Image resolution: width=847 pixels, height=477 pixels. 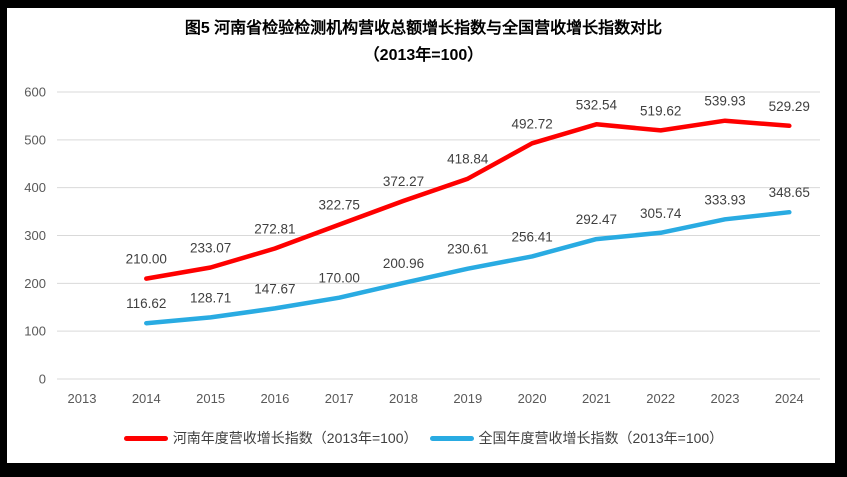 What do you see at coordinates (725, 398) in the screenshot?
I see `x-axis-tick-label: 2023` at bounding box center [725, 398].